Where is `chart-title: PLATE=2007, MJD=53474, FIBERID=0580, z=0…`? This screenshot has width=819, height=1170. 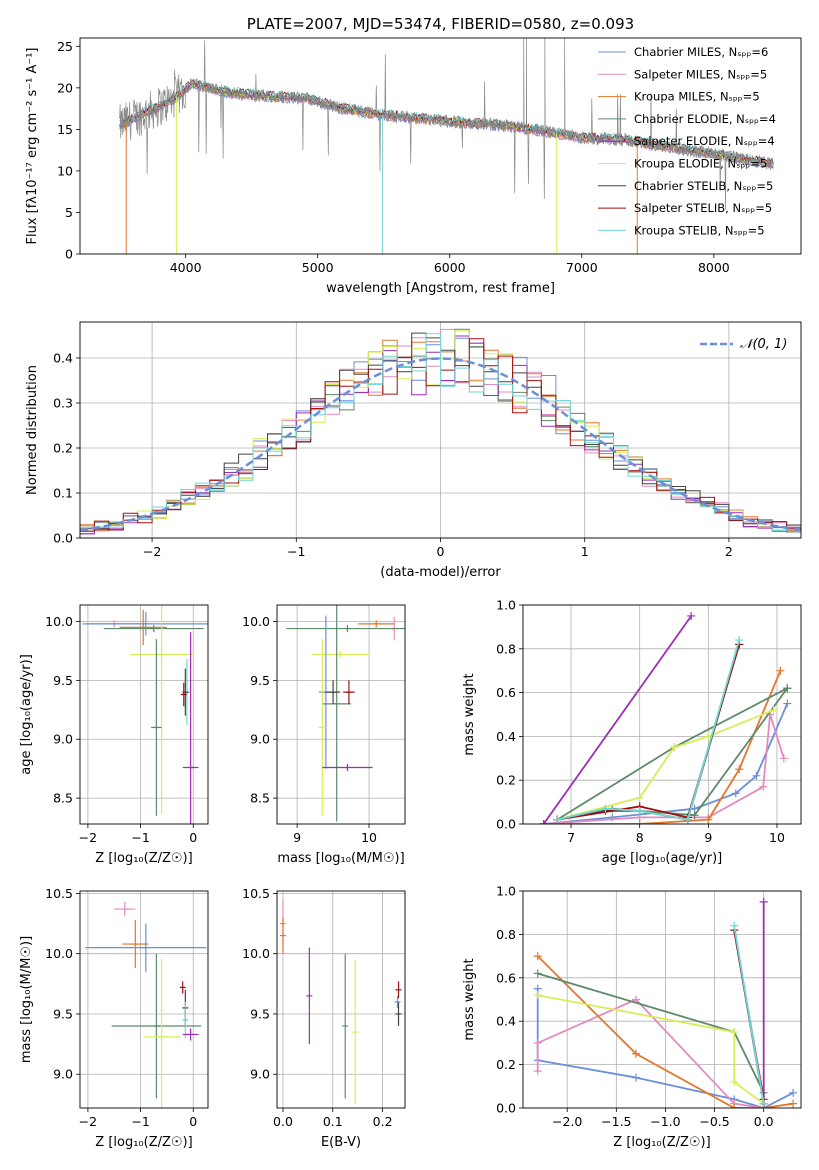 chart-title: PLATE=2007, MJD=53474, FIBERID=0580, z=0… is located at coordinates (440, 24).